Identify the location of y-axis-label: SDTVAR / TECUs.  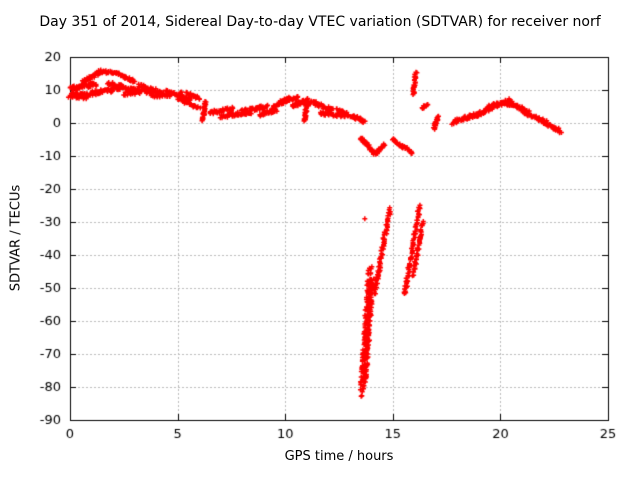
(16, 238).